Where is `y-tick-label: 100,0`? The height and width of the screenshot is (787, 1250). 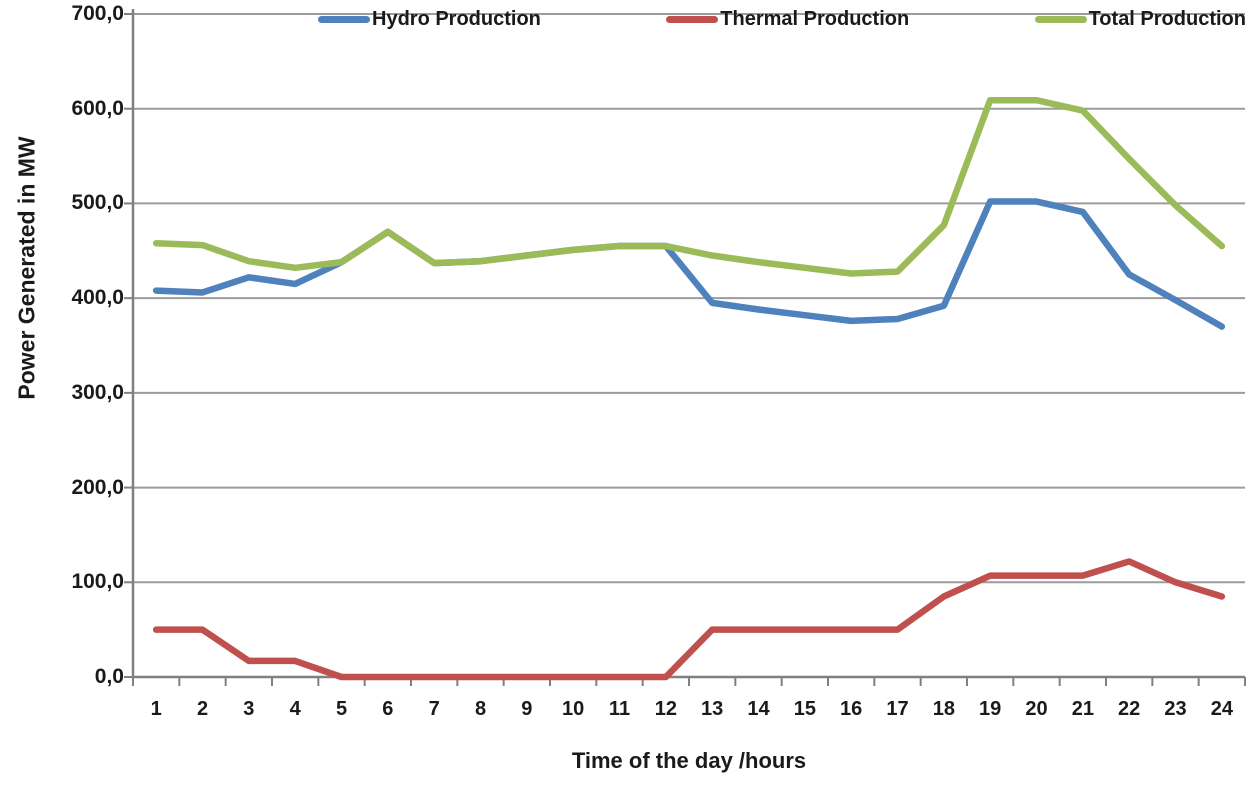 y-tick-label: 100,0 is located at coordinates (97, 582).